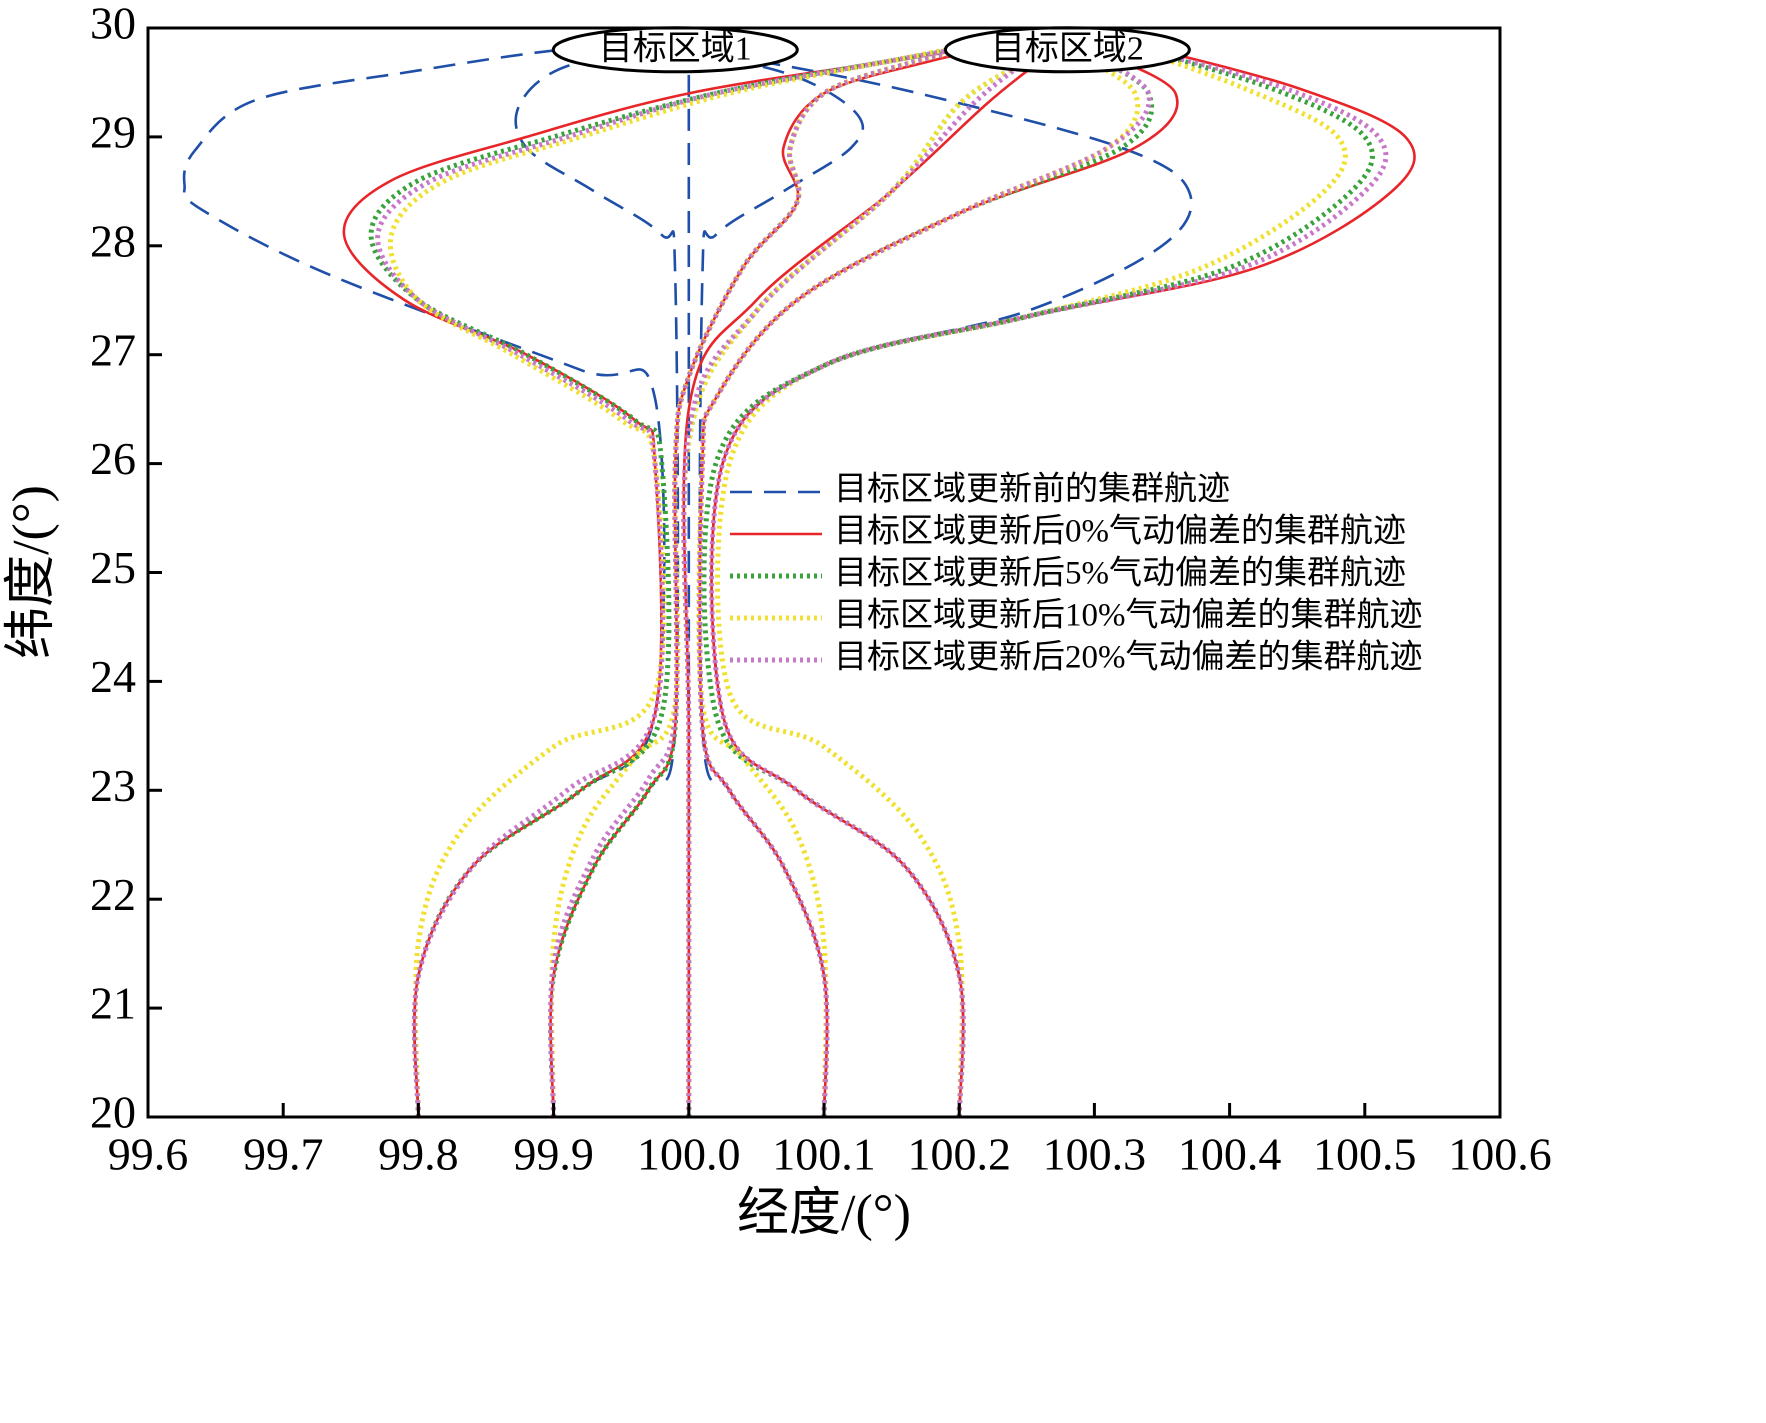  Describe the element at coordinates (824, 1154) in the screenshot. I see `x-tick-label: 100.1` at that location.